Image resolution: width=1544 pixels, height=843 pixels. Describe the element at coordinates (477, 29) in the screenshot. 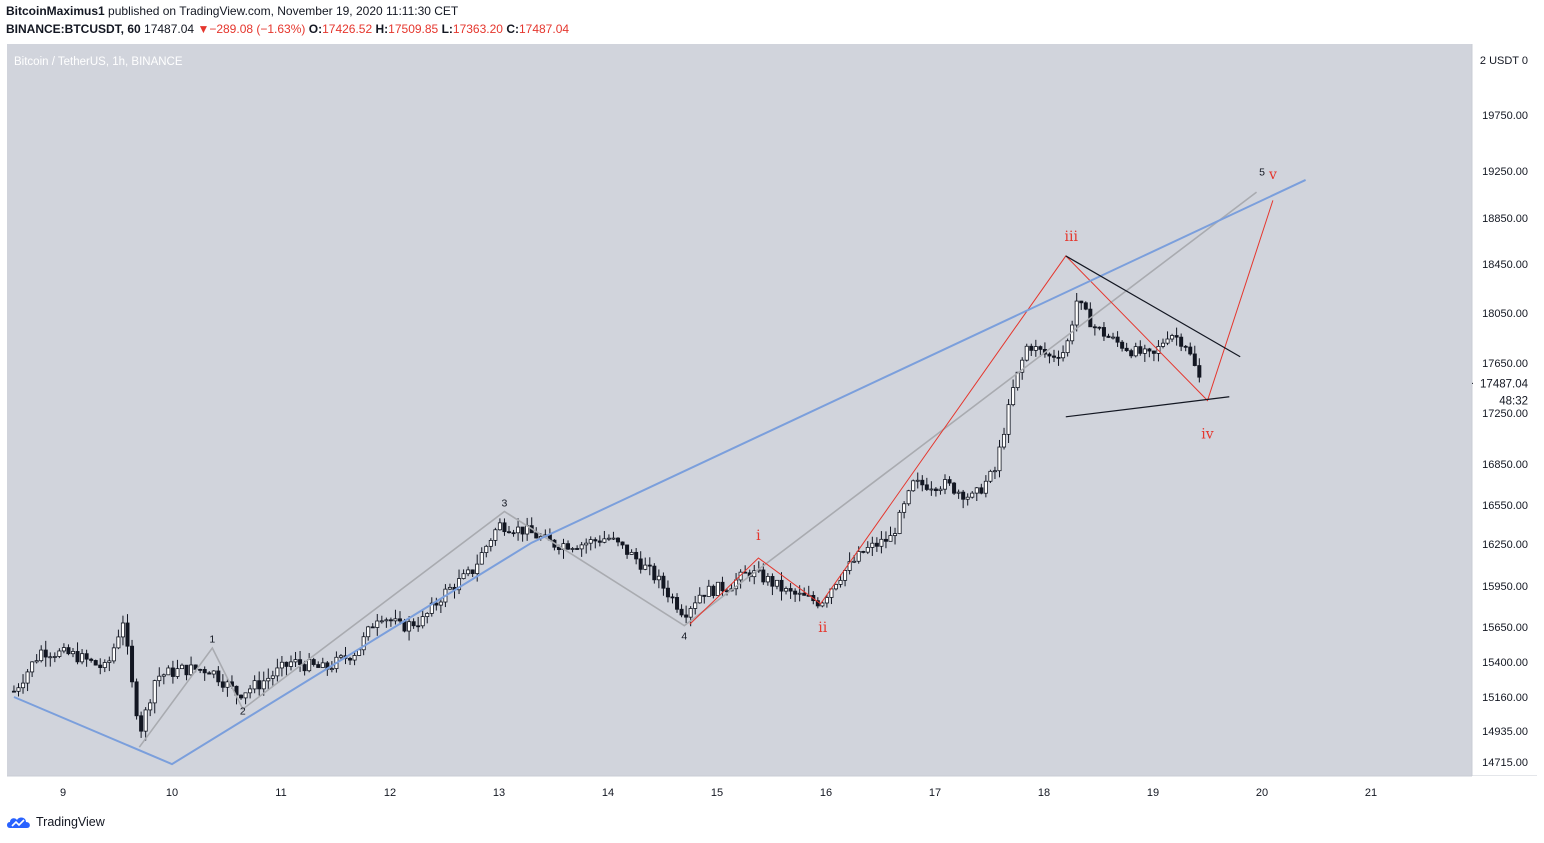

I see `low-value: 17363.20` at that location.